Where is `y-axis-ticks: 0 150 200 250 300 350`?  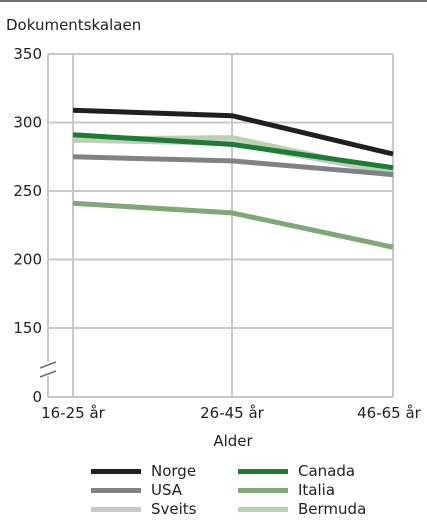 y-axis-ticks: 0 150 200 250 300 350 is located at coordinates (27, 225).